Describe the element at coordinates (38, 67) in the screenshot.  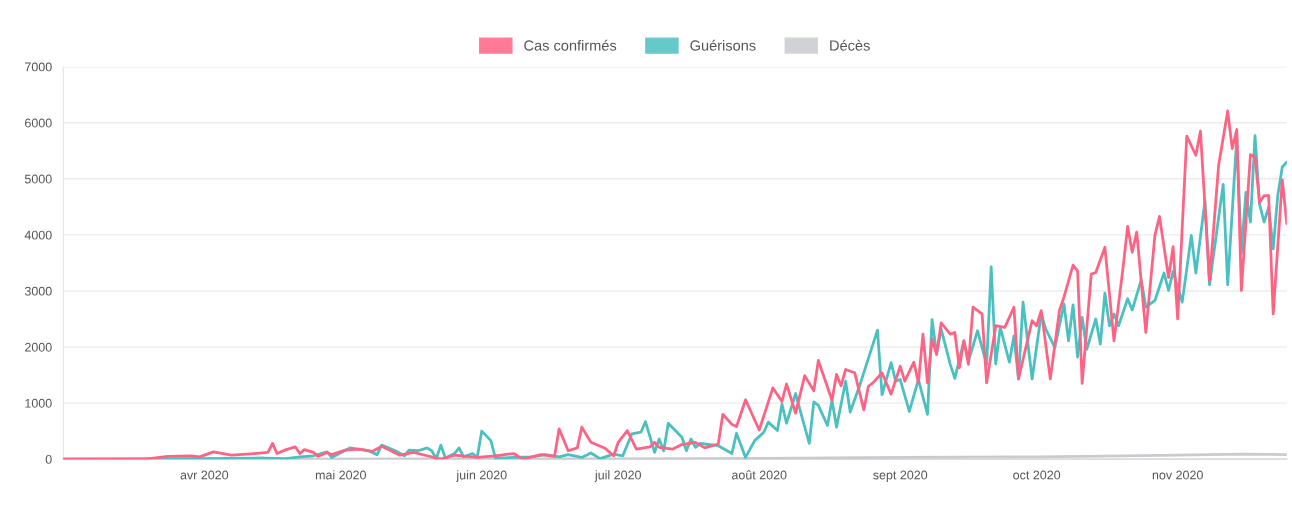
I see `y-tick-label: 7000` at that location.